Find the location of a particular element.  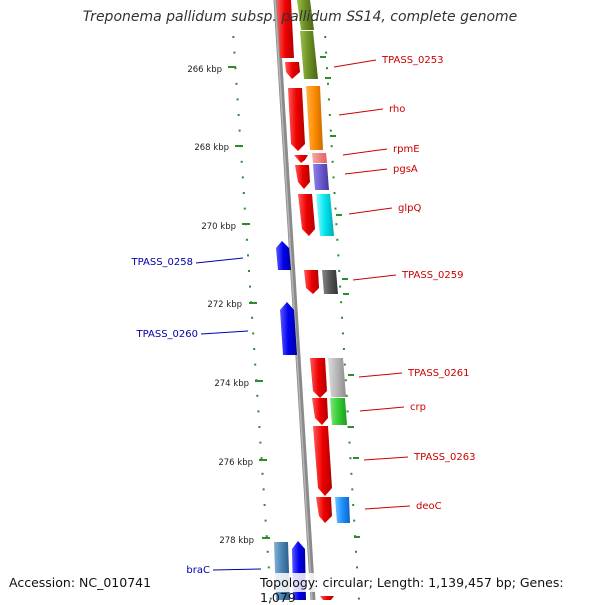

genome-backbone-highlight is located at coordinates (293, 300).